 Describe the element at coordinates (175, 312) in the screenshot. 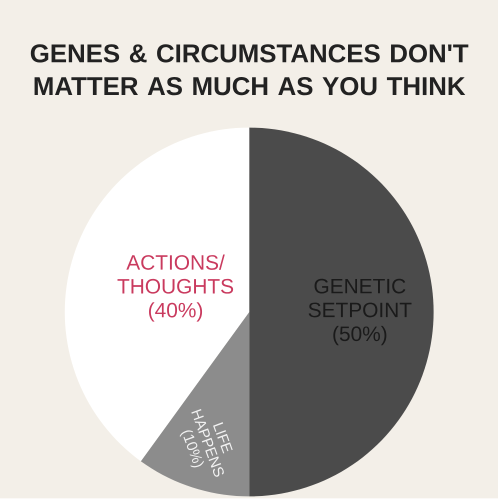

I see `data-label: (40%)` at that location.